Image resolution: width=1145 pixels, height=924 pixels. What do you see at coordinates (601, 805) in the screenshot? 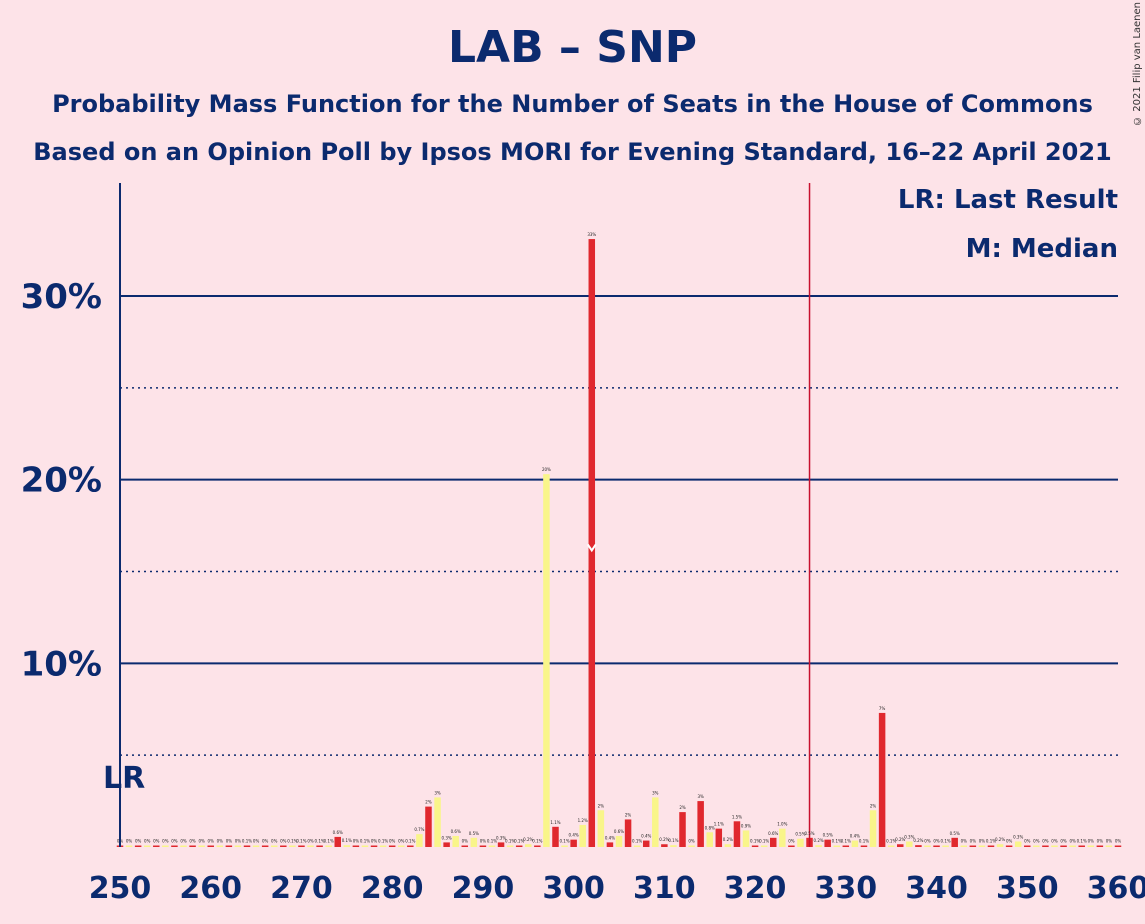
I see `bar-label-303: 2%` at bounding box center [601, 805].